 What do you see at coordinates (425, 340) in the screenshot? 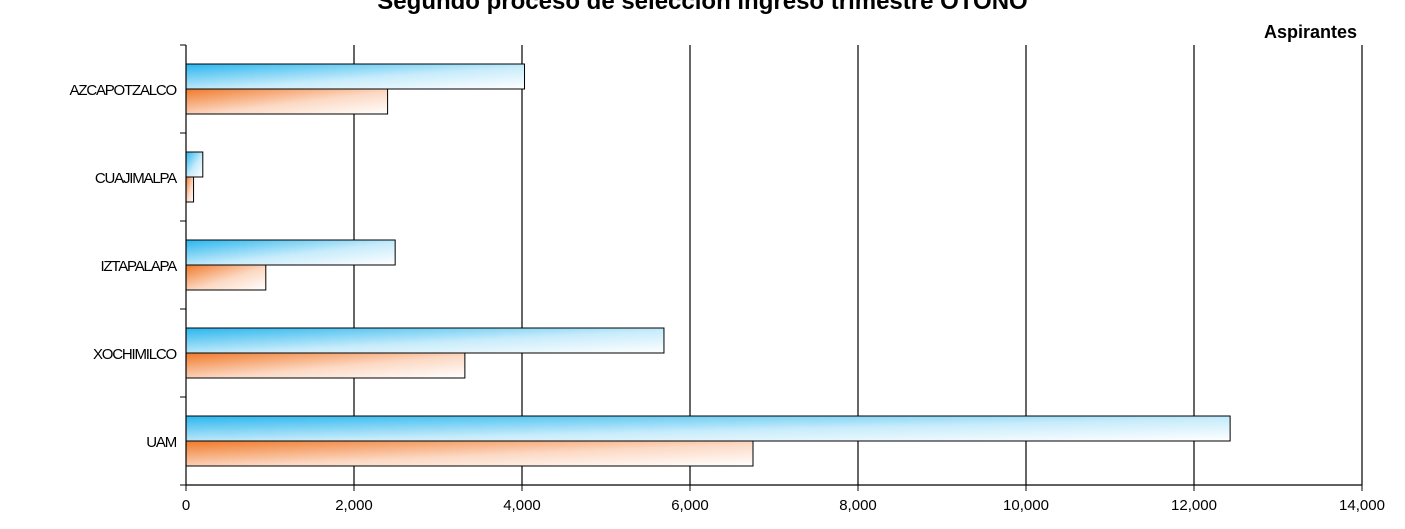
I see `bar-xochimilco-series1` at bounding box center [425, 340].